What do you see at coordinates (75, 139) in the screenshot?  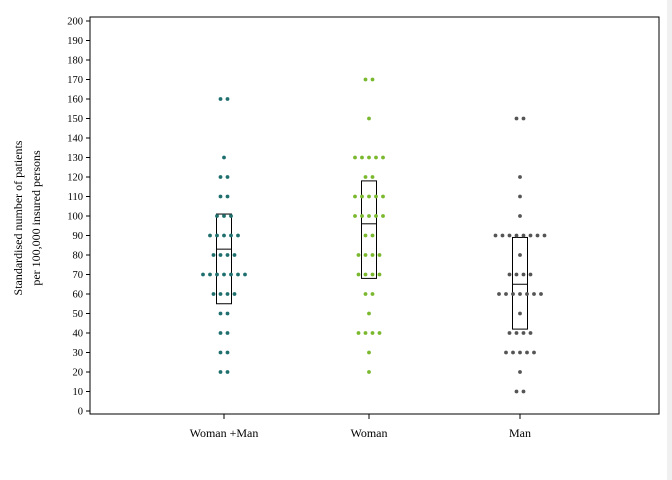 I see `y-tick-label: 140` at bounding box center [75, 139].